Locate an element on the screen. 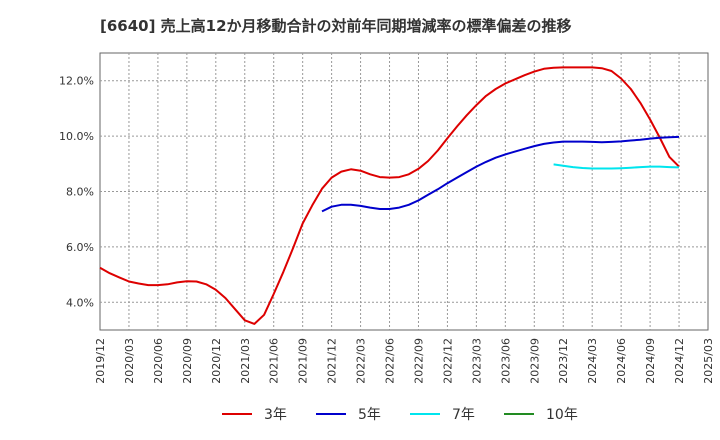 The width and height of the screenshot is (720, 440). y-tick-label: 10.0% is located at coordinates (76, 136).